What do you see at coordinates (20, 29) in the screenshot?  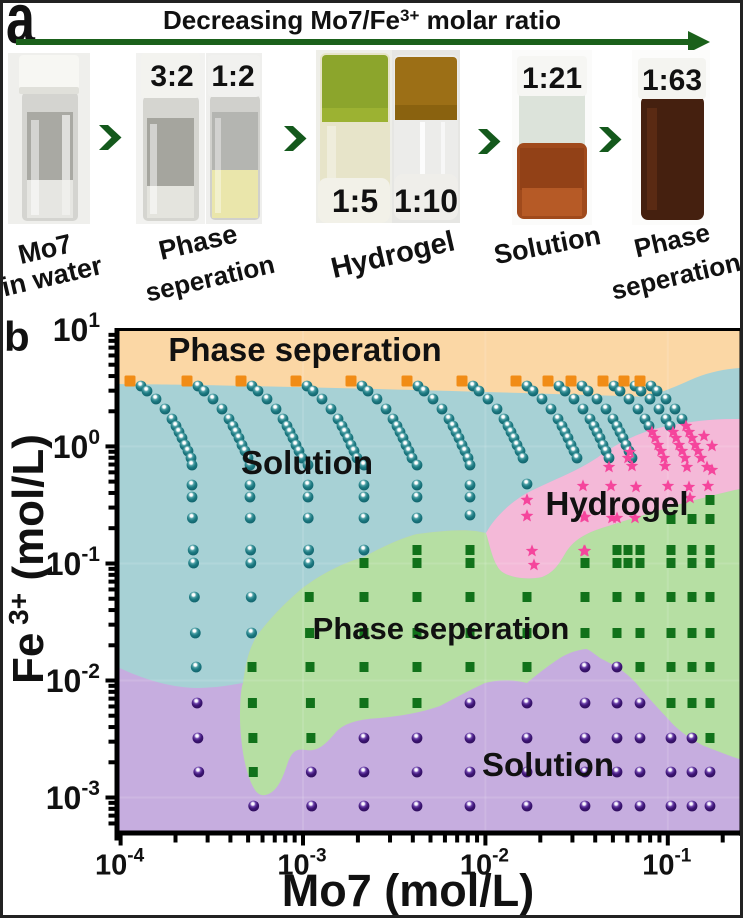 I see `svg-text: a` at bounding box center [20, 29].